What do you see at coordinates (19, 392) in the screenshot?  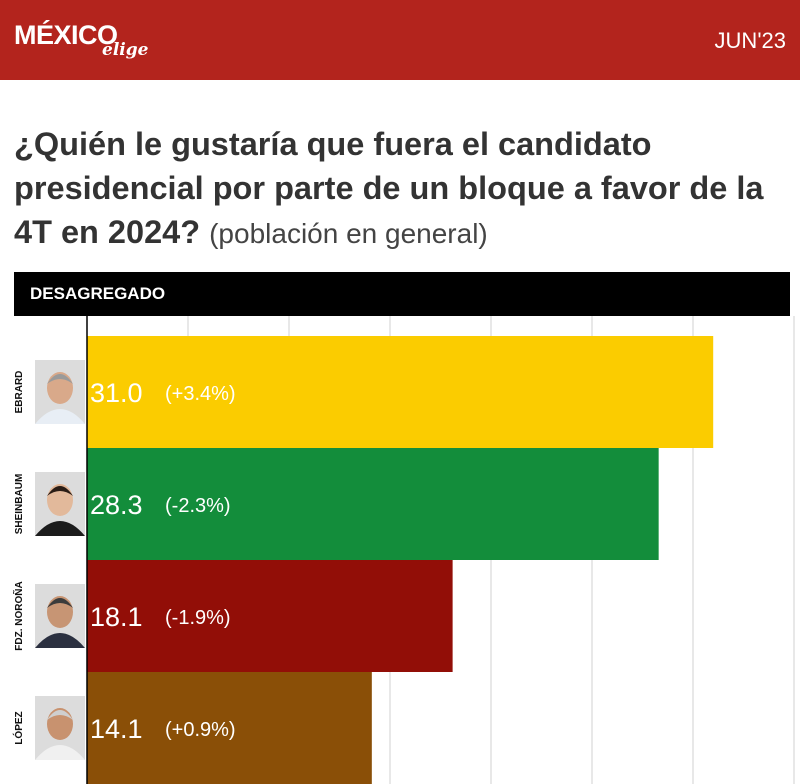 I see `category-label: EBRARD` at bounding box center [19, 392].